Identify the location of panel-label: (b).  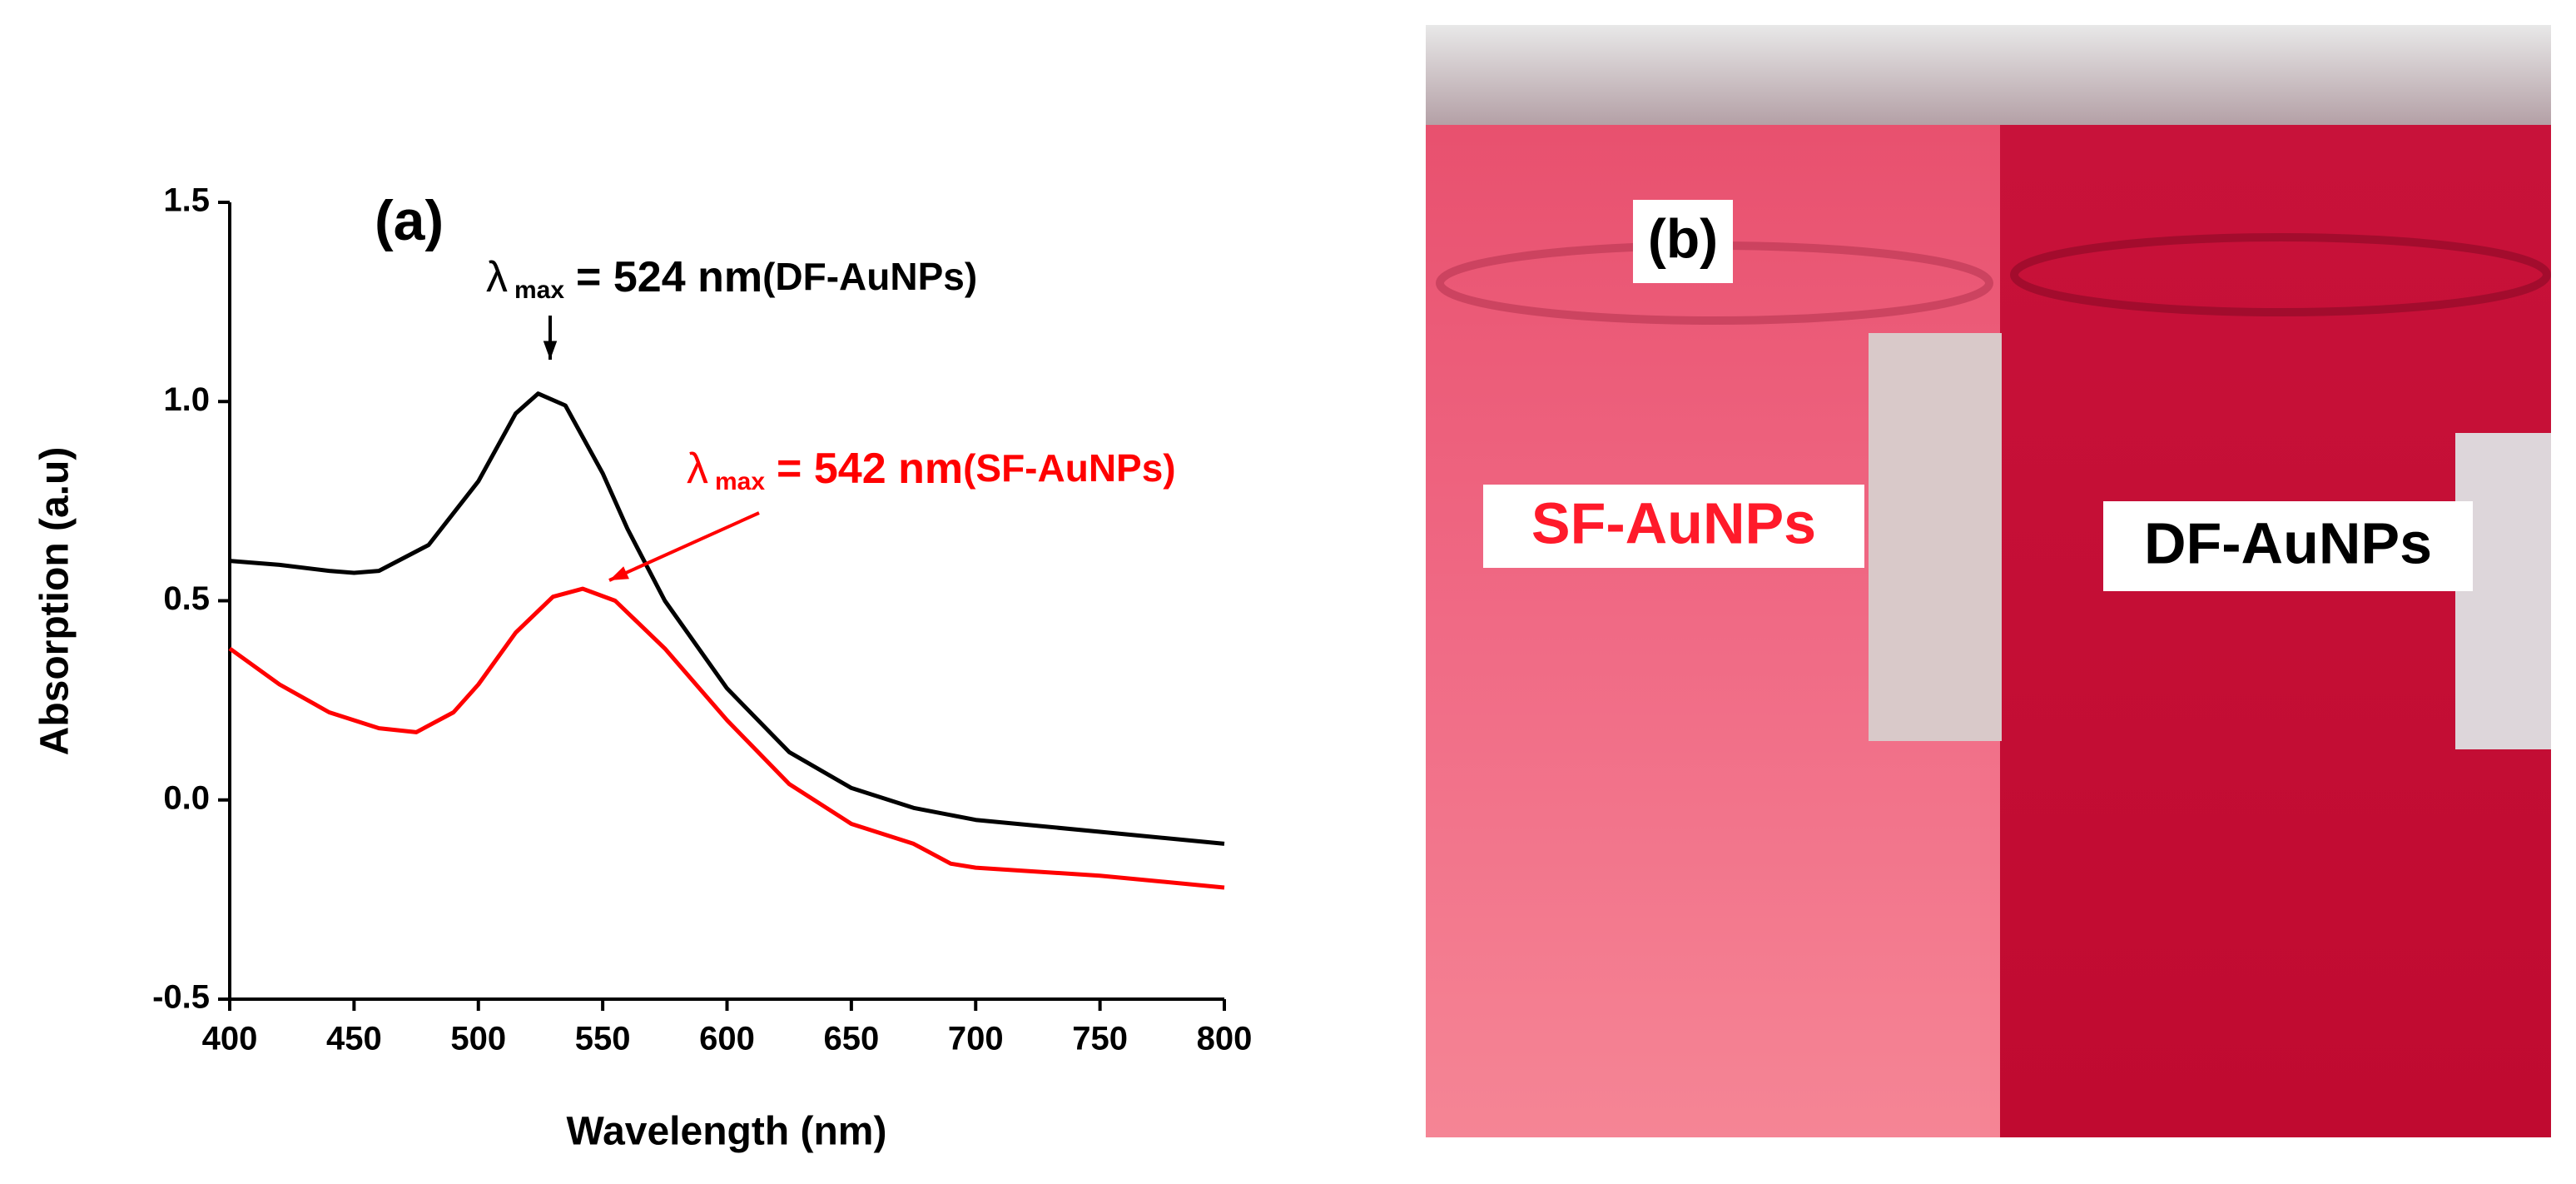
(1683, 238).